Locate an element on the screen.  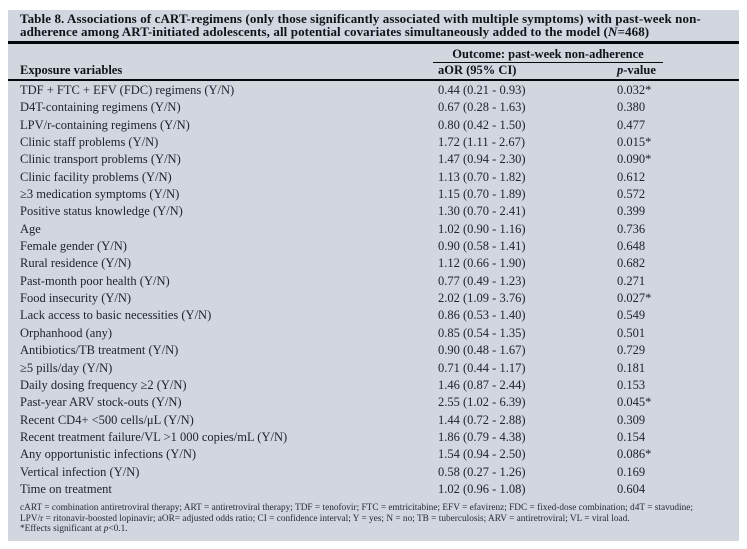
col-header-p-rest: -value is located at coordinates (639, 70).